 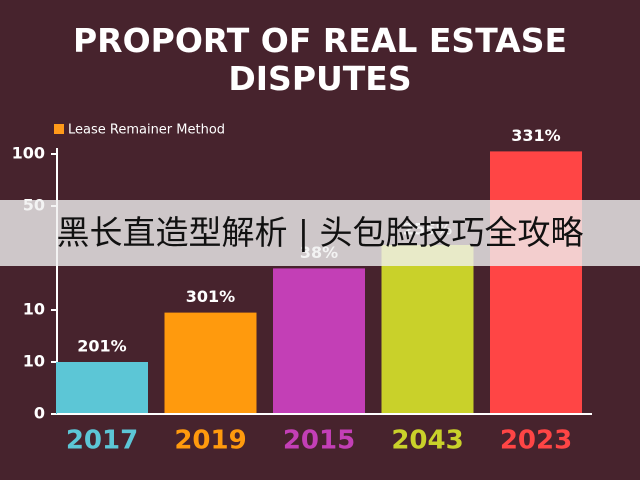 I want to click on y-tick-label: 100, so click(x=28, y=153).